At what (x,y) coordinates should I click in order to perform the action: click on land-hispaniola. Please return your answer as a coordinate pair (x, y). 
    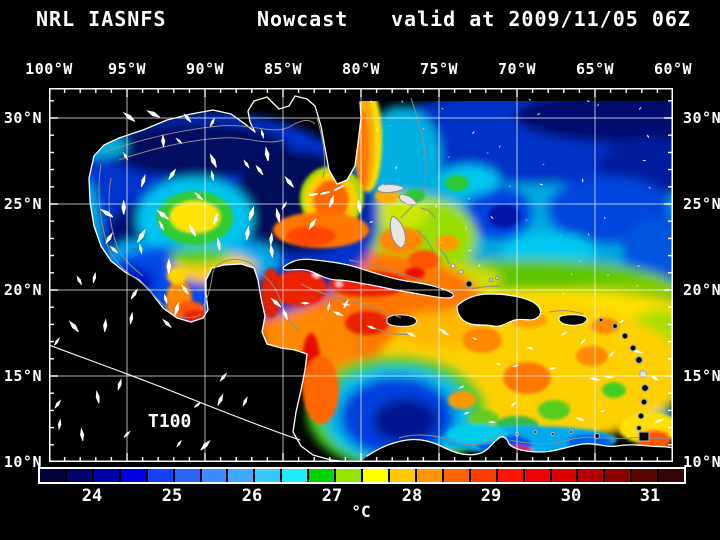
    Looking at the image, I should click on (499, 310).